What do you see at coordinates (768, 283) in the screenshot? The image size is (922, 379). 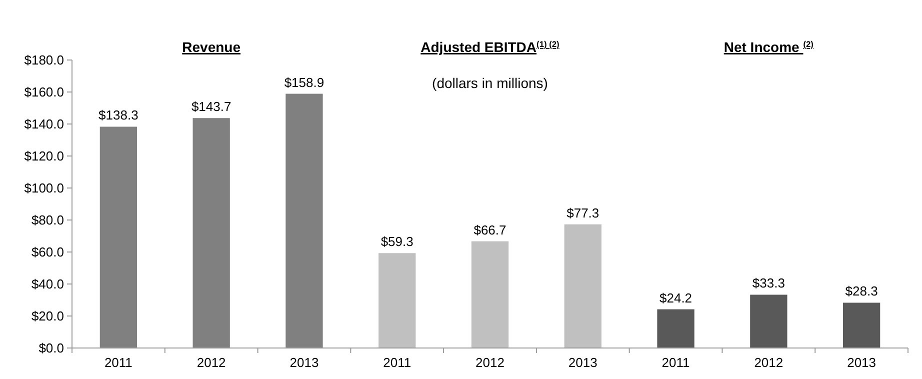 I see `data-label: $33.3` at bounding box center [768, 283].